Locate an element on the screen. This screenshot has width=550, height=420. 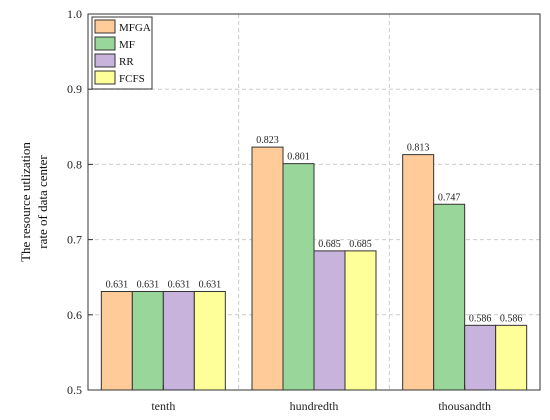
bar-mf-tenth is located at coordinates (147, 340).